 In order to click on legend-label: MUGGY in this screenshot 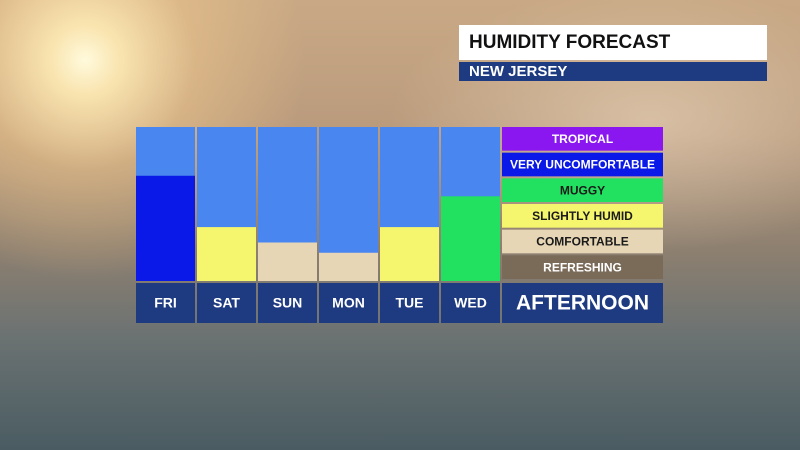, I will do `click(582, 190)`.